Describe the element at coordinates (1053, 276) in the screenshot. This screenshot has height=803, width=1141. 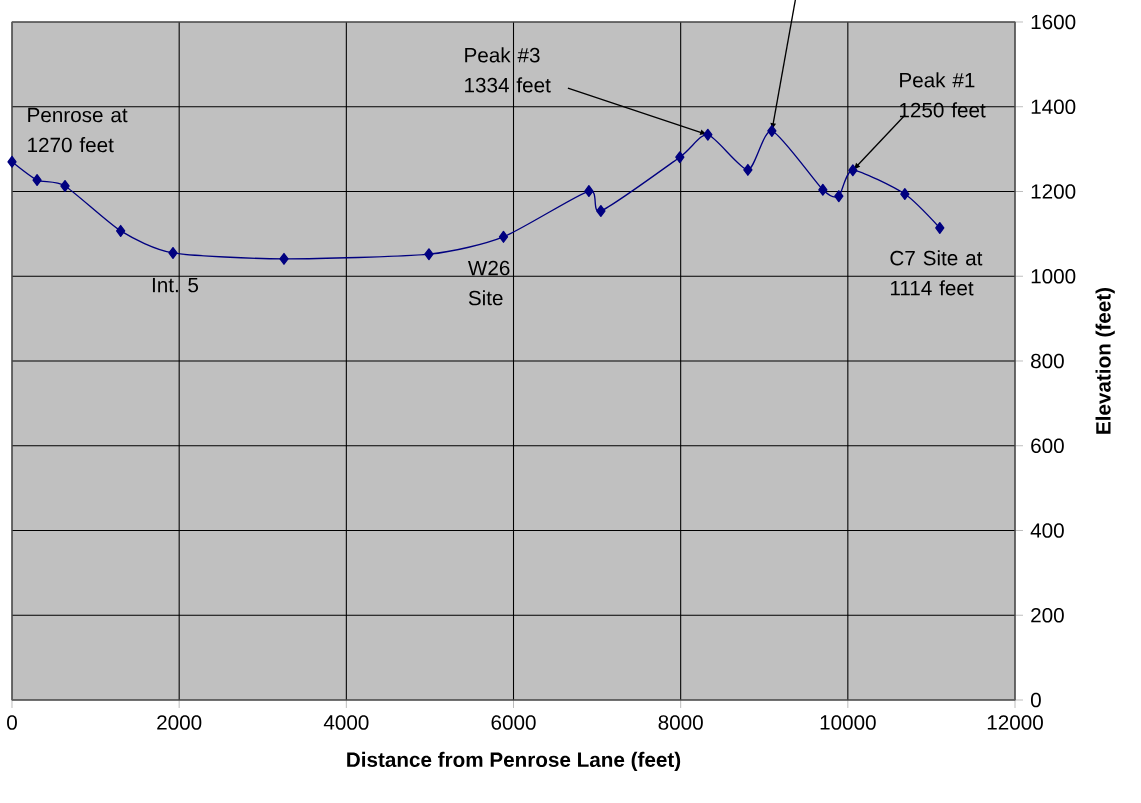
I see `y-tick-label: 1000` at that location.